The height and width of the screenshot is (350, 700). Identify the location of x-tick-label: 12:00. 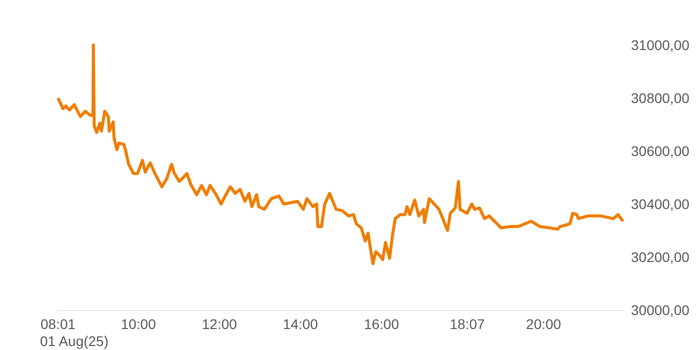
(220, 324).